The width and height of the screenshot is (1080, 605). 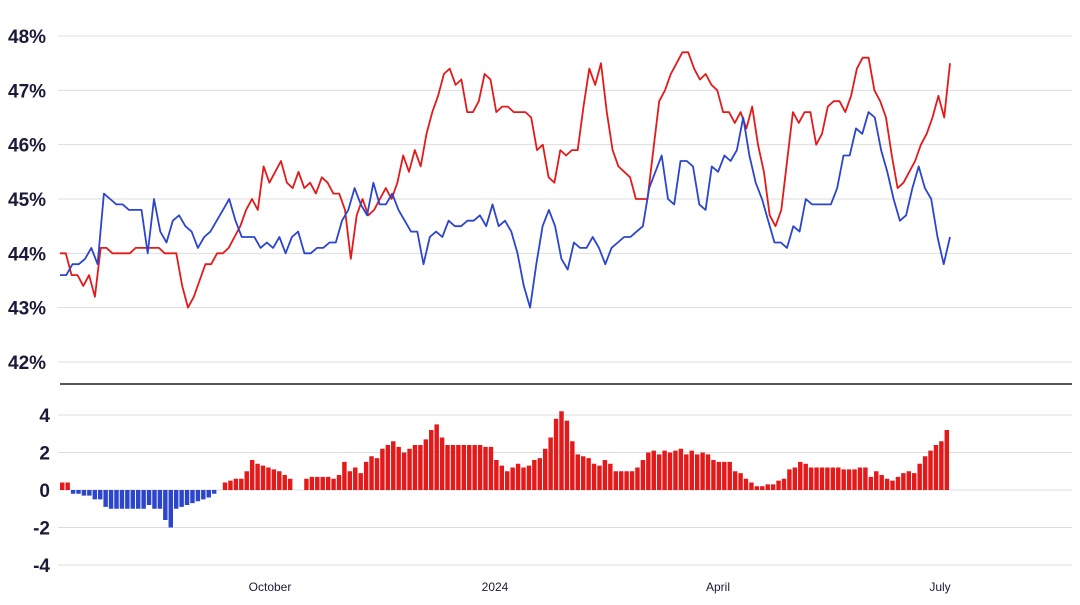 What do you see at coordinates (41, 529) in the screenshot?
I see `bottom-y-tick-label: -2` at bounding box center [41, 529].